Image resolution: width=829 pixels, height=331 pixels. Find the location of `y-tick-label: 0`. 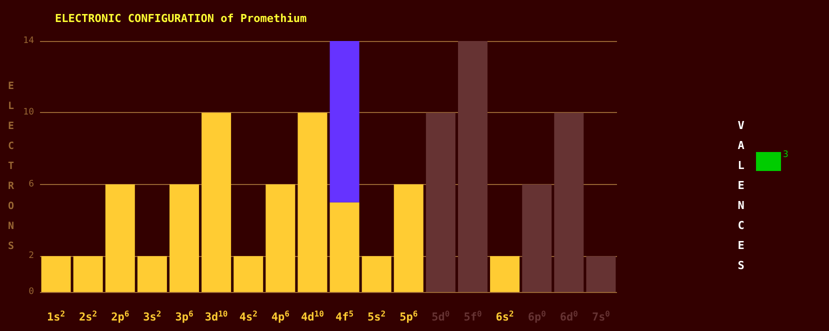

y-tick-label: 0 is located at coordinates (31, 292).